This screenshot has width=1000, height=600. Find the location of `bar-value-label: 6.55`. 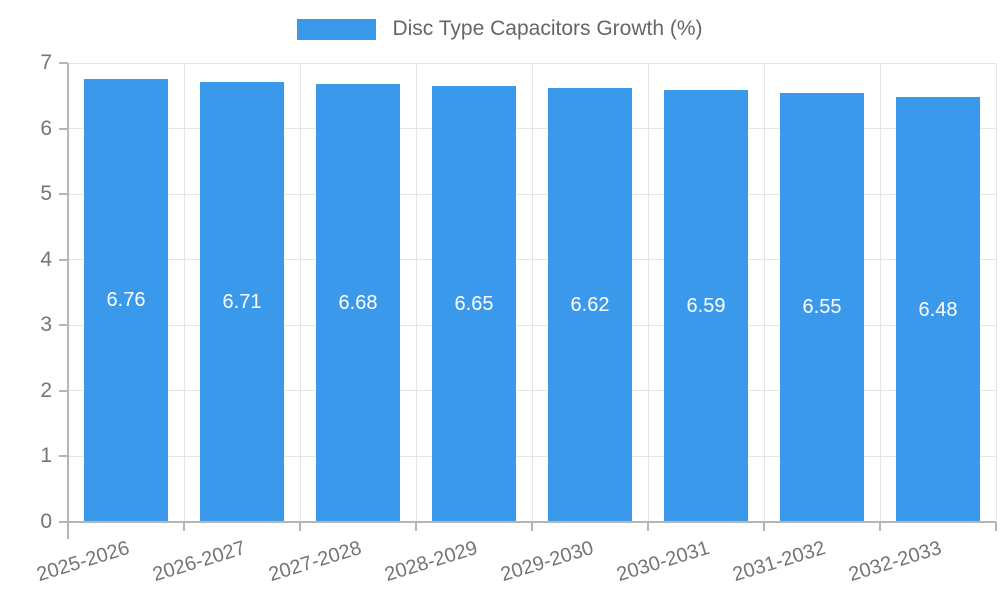

bar-value-label: 6.55 is located at coordinates (822, 307).